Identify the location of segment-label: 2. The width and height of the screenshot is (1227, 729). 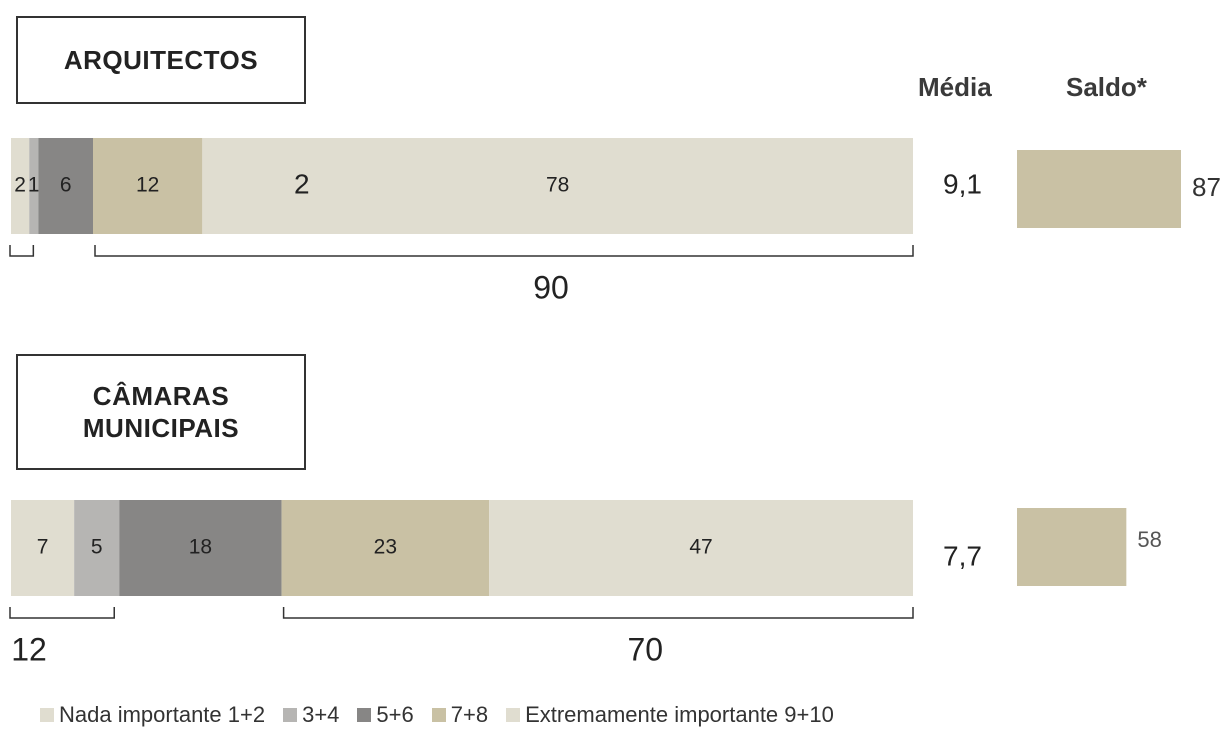
(20, 185).